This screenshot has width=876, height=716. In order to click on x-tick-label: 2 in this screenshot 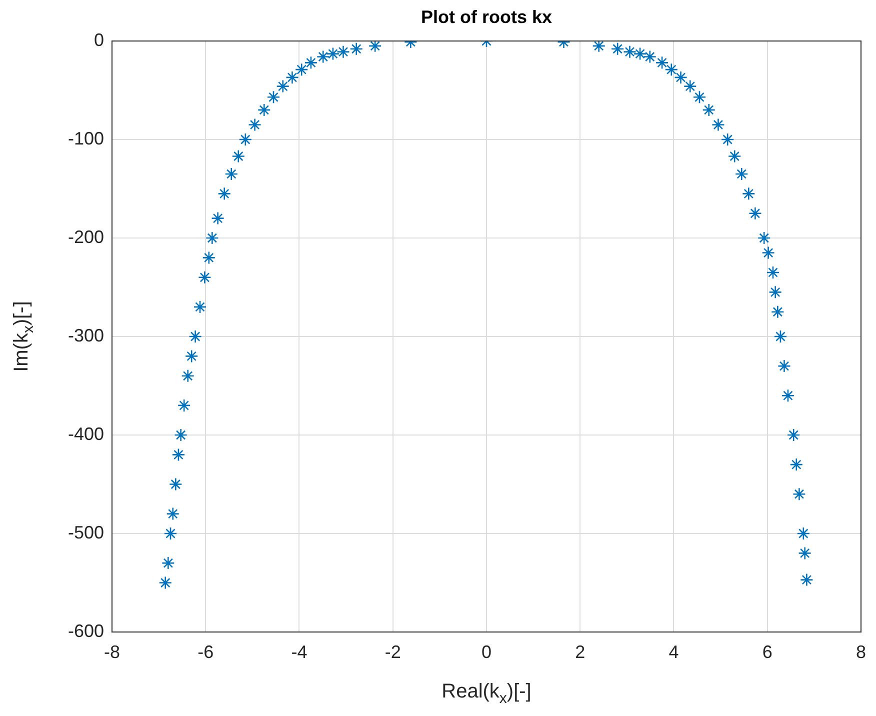, I will do `click(580, 652)`.